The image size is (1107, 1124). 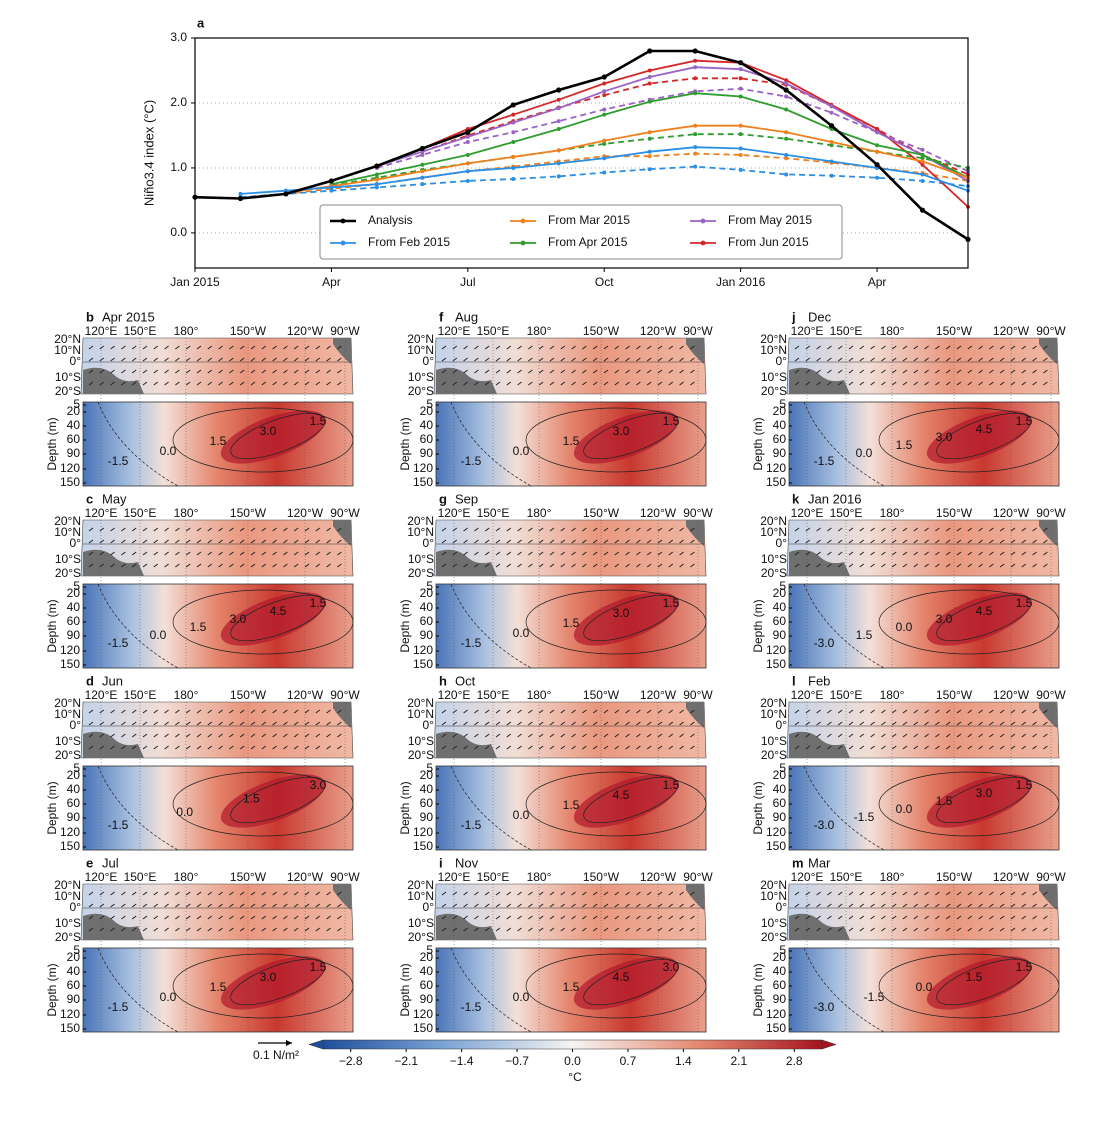 What do you see at coordinates (89, 498) in the screenshot?
I see `panel-letter: c` at bounding box center [89, 498].